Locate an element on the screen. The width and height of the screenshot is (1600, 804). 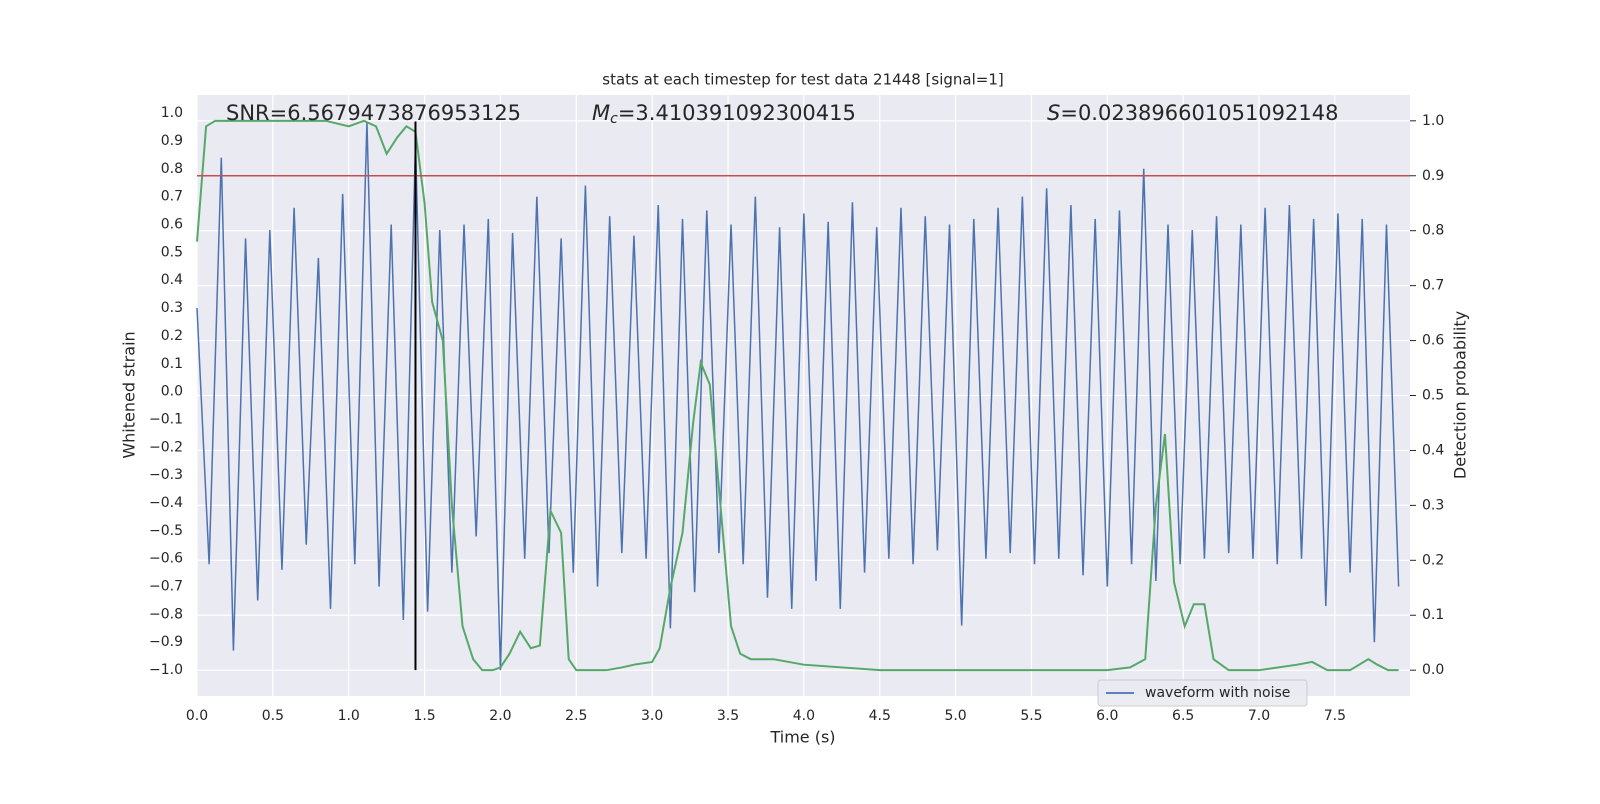
mc-value: =3.410391092300415 is located at coordinates (737, 113).